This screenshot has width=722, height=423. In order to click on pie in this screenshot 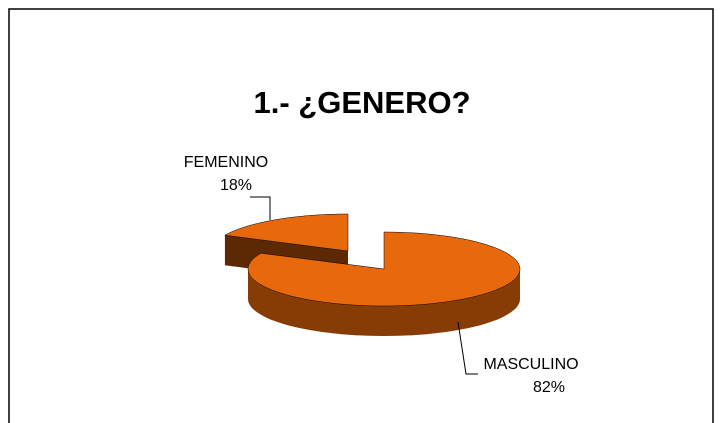, I will do `click(372, 274)`.